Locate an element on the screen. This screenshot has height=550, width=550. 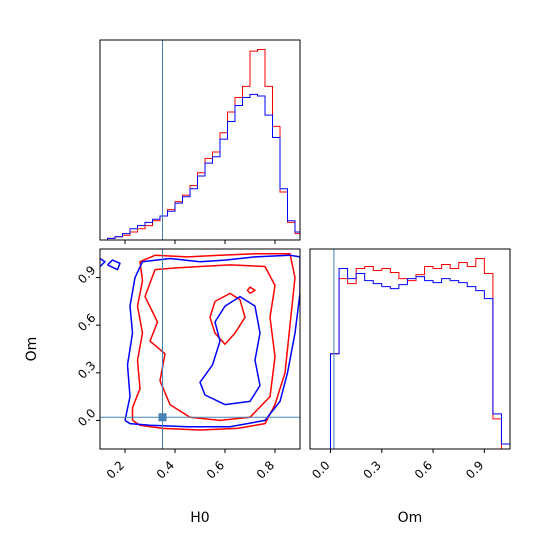
om-histogram-frame is located at coordinates (410, 349).